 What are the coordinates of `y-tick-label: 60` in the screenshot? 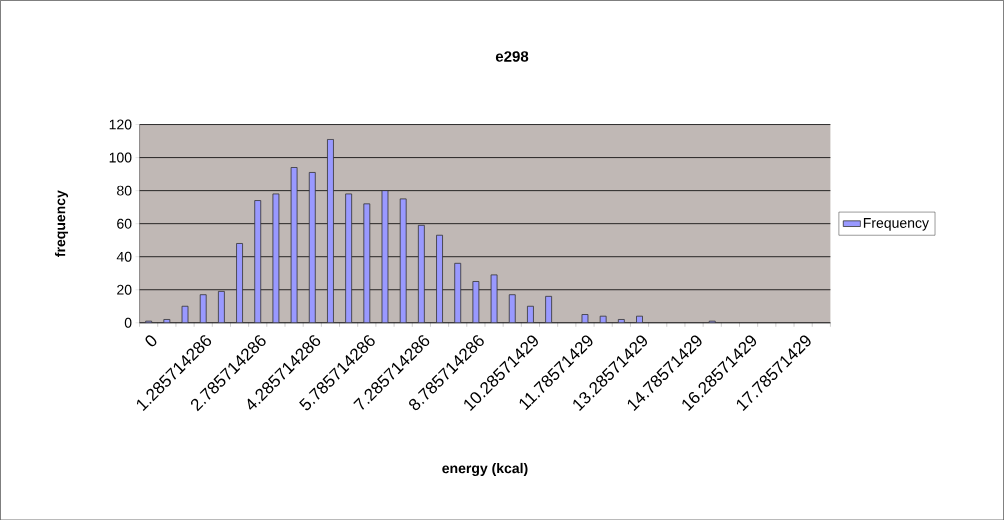 It's located at (124, 223).